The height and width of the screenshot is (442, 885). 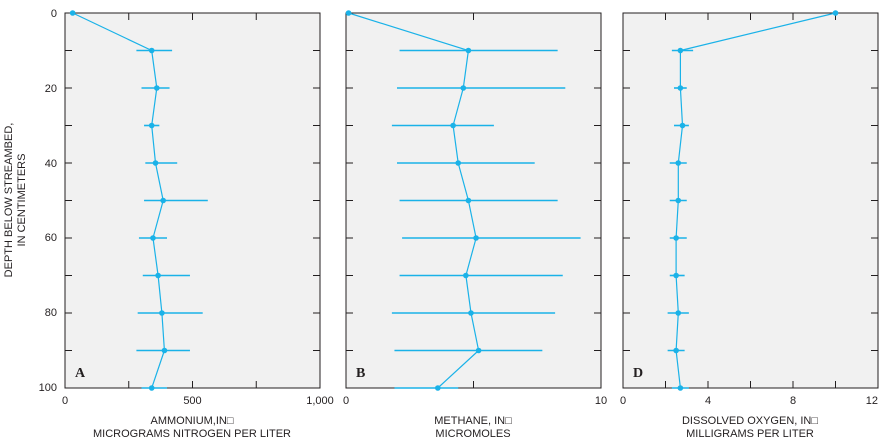 I want to click on panel-label: B, so click(x=360, y=373).